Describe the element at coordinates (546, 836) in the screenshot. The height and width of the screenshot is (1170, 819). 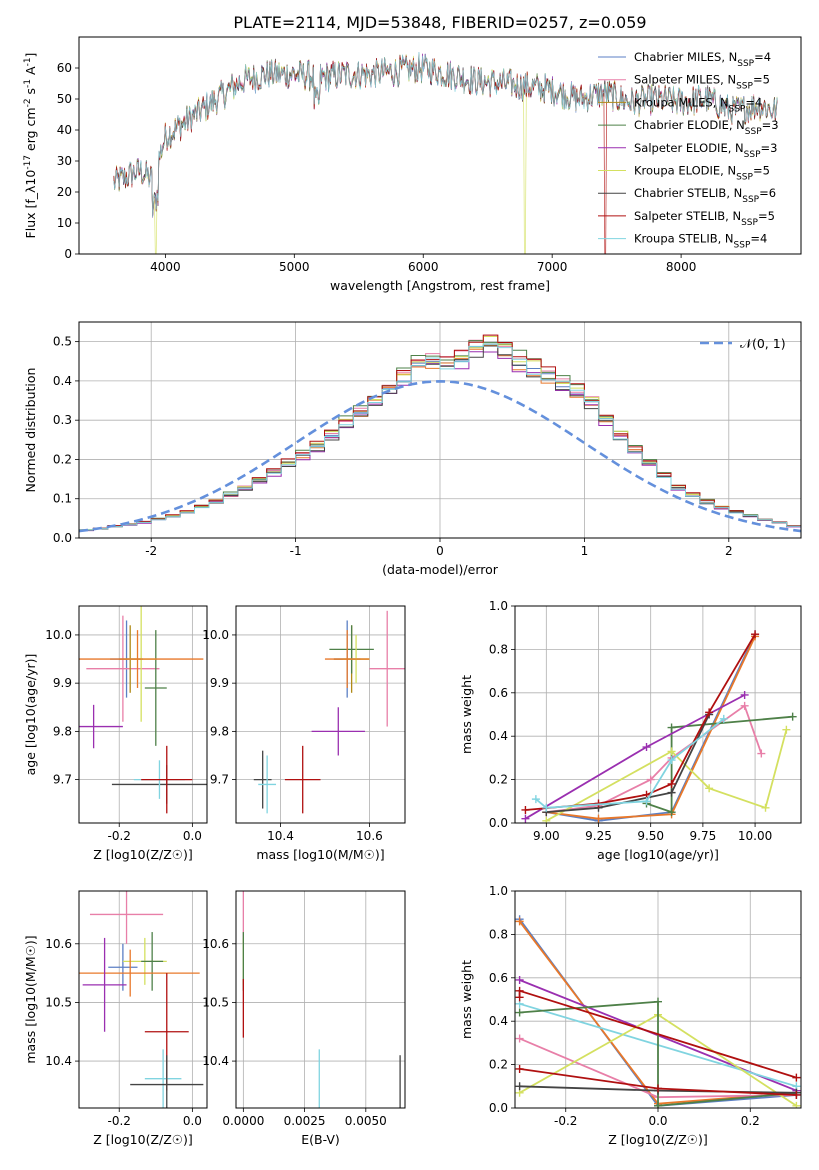
I see `x-tick-label: 9.00` at that location.